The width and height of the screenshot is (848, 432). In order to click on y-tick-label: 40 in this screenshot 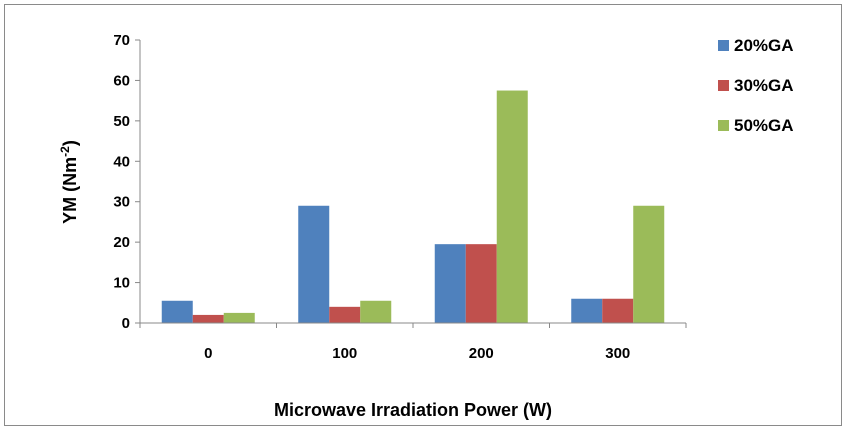, I will do `click(121, 161)`.